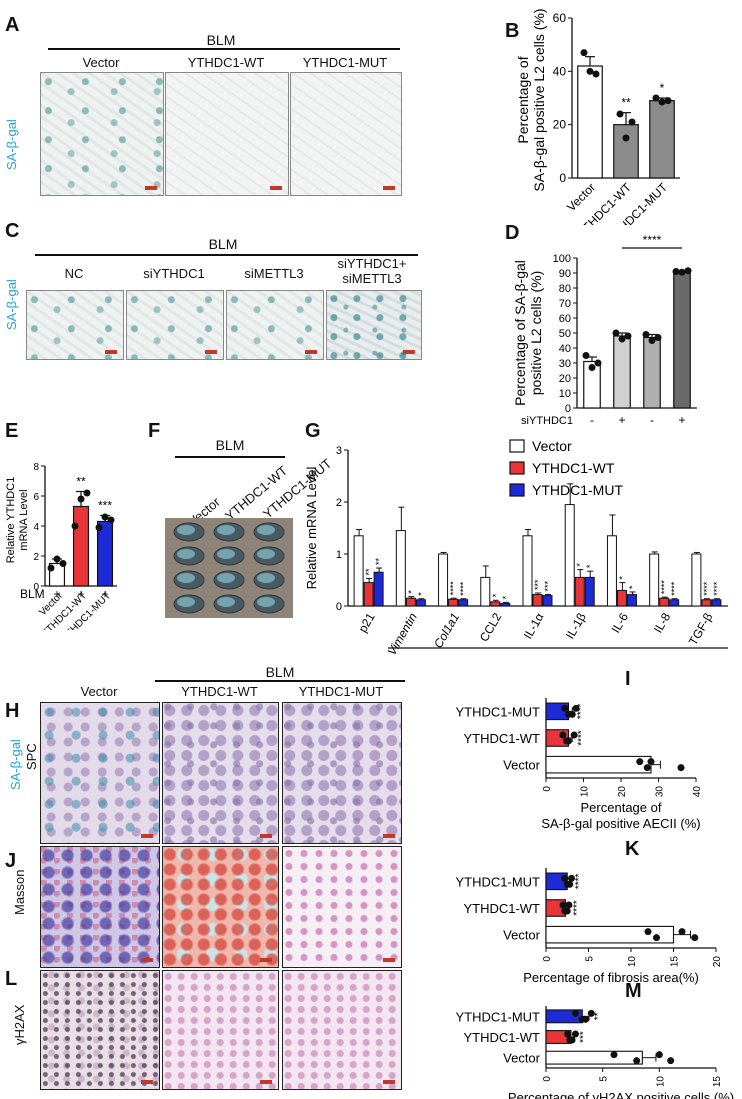 The height and width of the screenshot is (1099, 742). What do you see at coordinates (36, 497) in the screenshot?
I see `y-tick-label: 6` at bounding box center [36, 497].